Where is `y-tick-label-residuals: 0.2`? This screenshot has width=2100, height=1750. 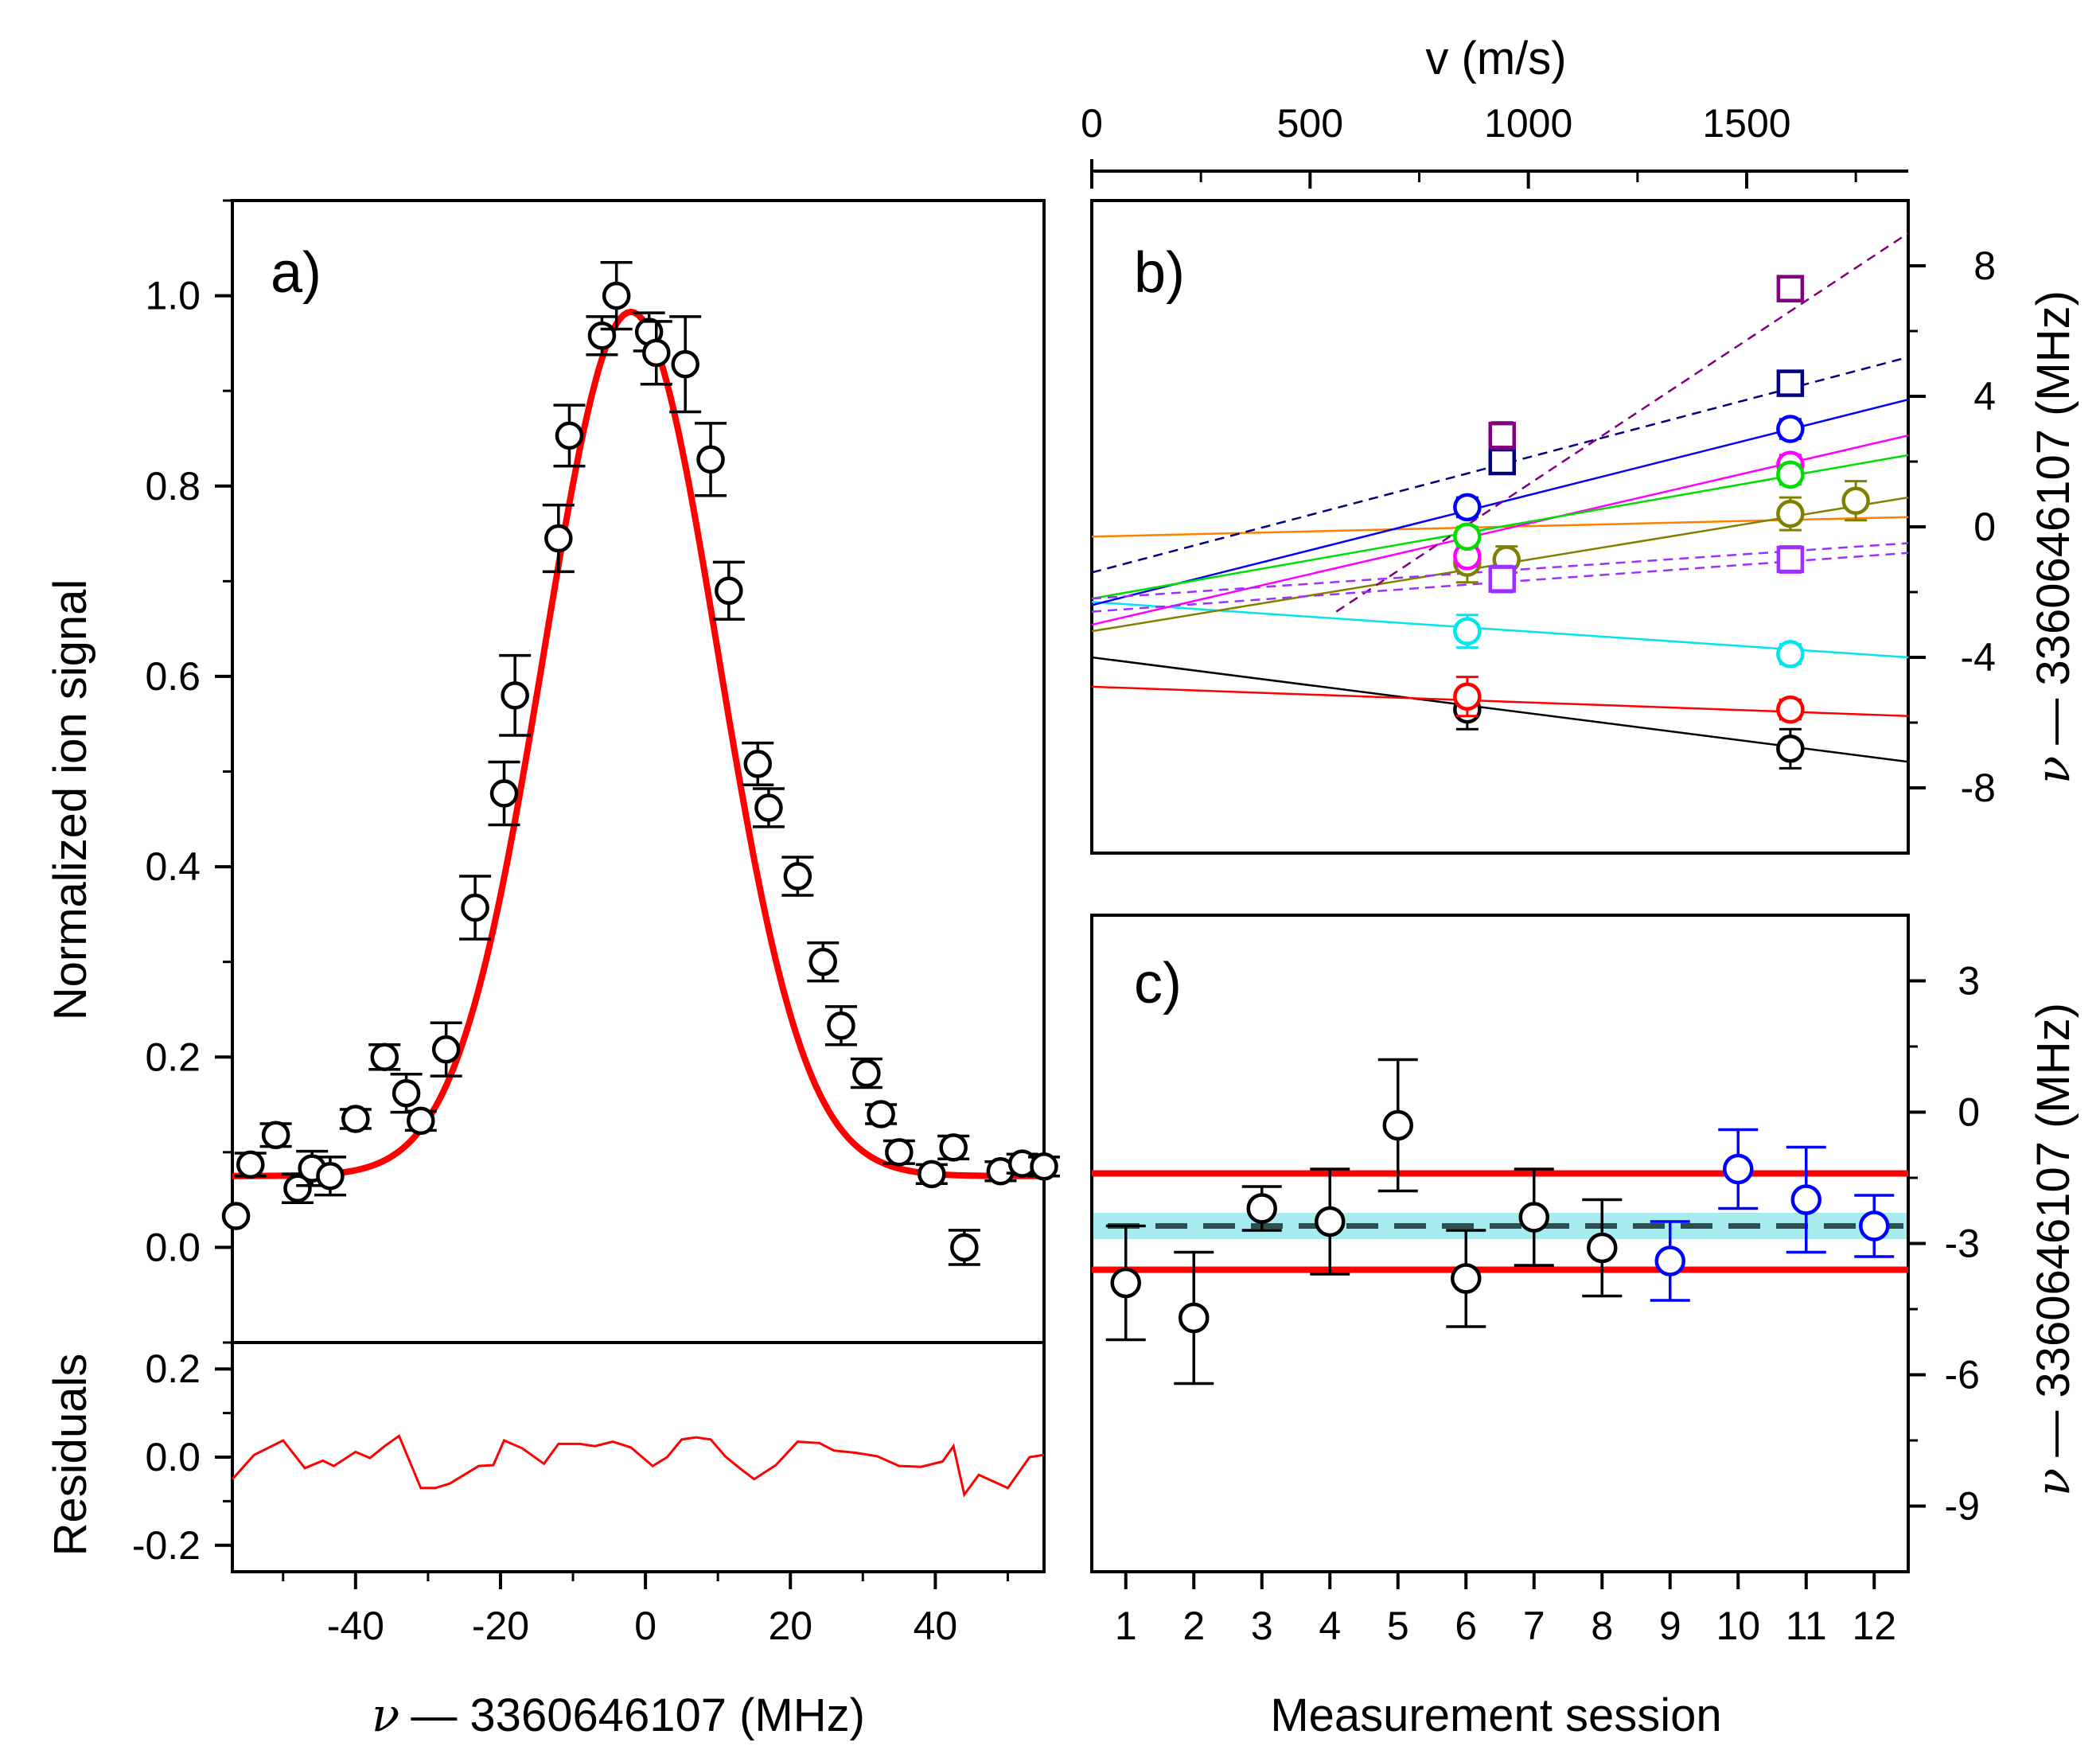
y-tick-label-residuals: 0.2 is located at coordinates (173, 1369).